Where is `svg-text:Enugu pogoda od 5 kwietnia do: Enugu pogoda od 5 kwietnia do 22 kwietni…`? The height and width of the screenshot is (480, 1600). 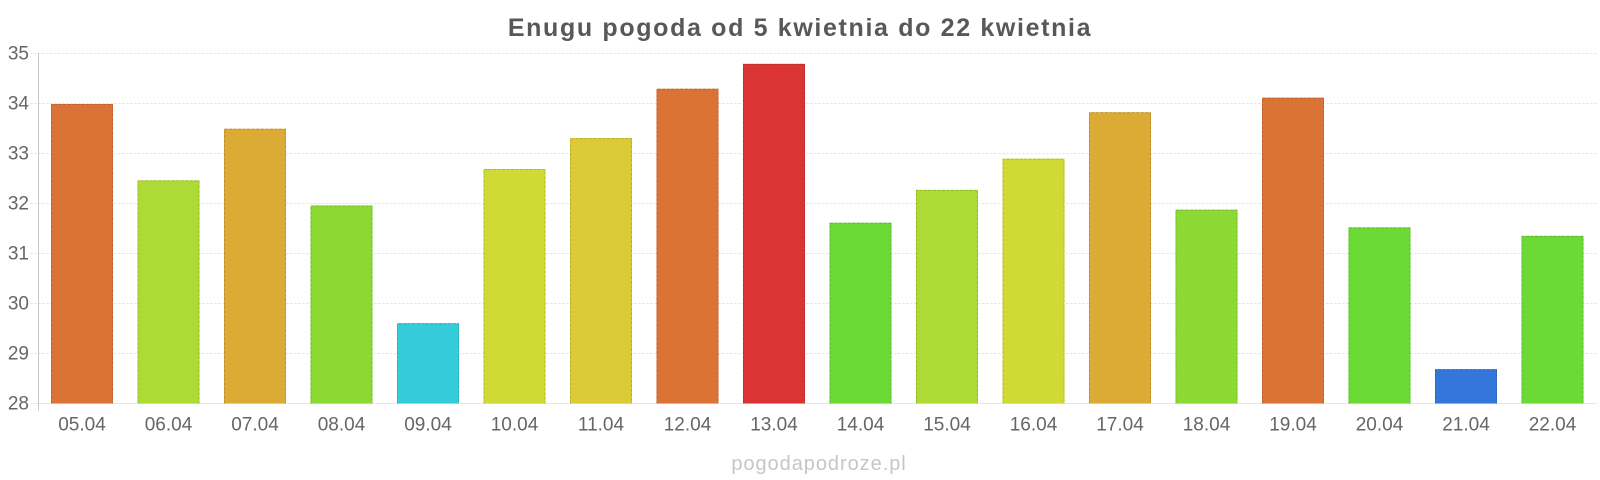 svg-text:Enugu pogoda od 5 kwietnia do: Enugu pogoda od 5 kwietnia do 22 kwietni… is located at coordinates (800, 28).